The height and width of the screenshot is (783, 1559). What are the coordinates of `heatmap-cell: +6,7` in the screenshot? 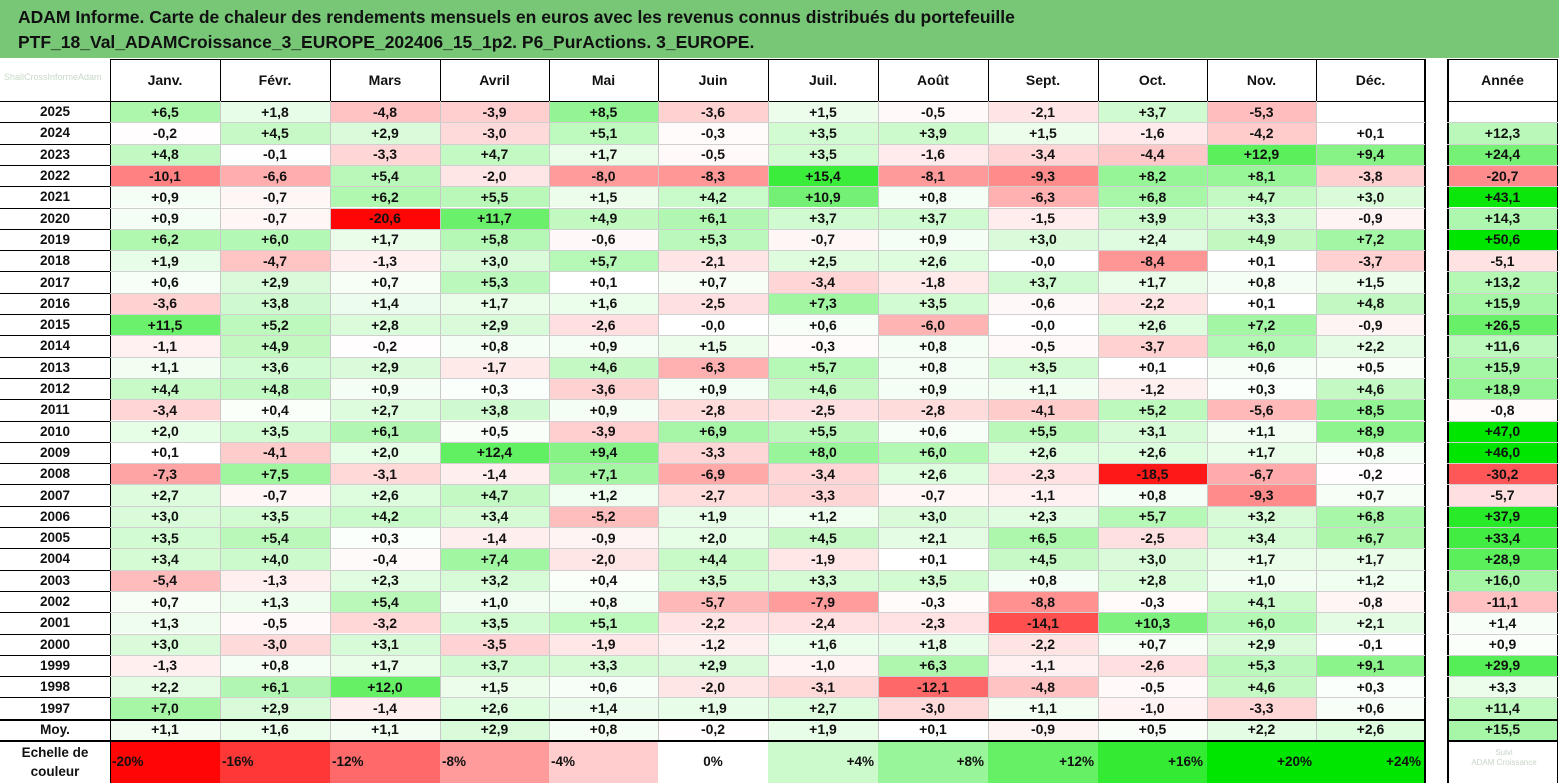 It's located at (1370, 538).